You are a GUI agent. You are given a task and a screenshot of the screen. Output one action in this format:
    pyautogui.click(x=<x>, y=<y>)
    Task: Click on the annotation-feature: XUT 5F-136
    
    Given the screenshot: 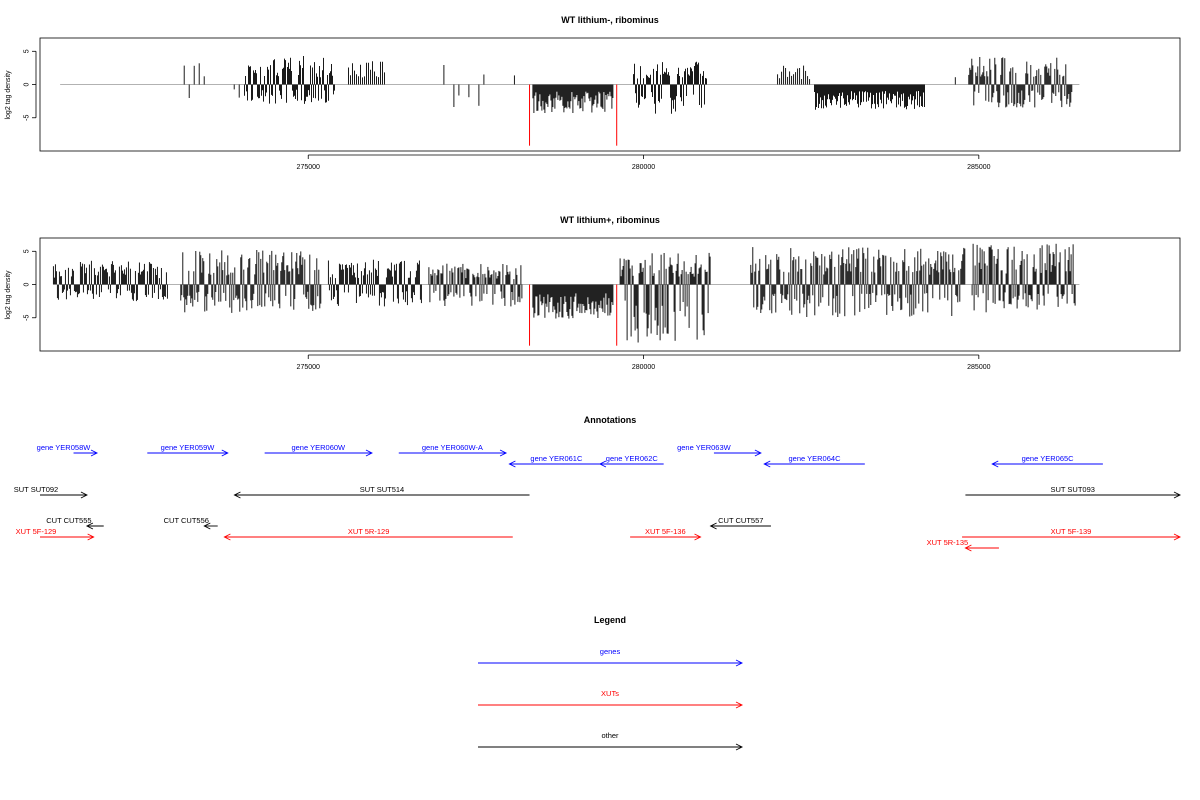 What is the action you would take?
    pyautogui.click(x=666, y=534)
    